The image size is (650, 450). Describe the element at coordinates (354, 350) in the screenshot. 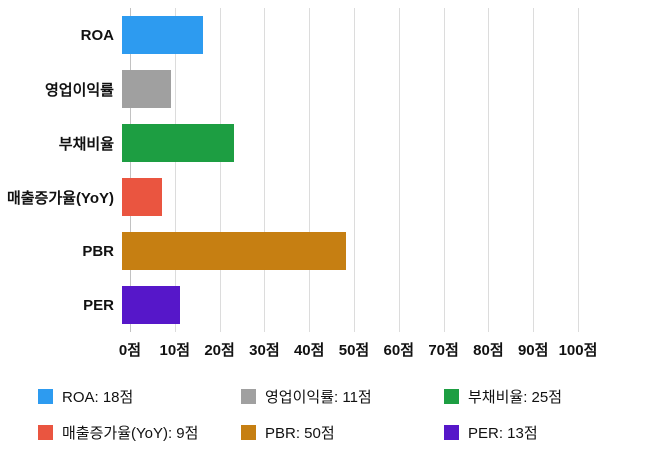

I see `x-axis-tick-label: 50점` at that location.